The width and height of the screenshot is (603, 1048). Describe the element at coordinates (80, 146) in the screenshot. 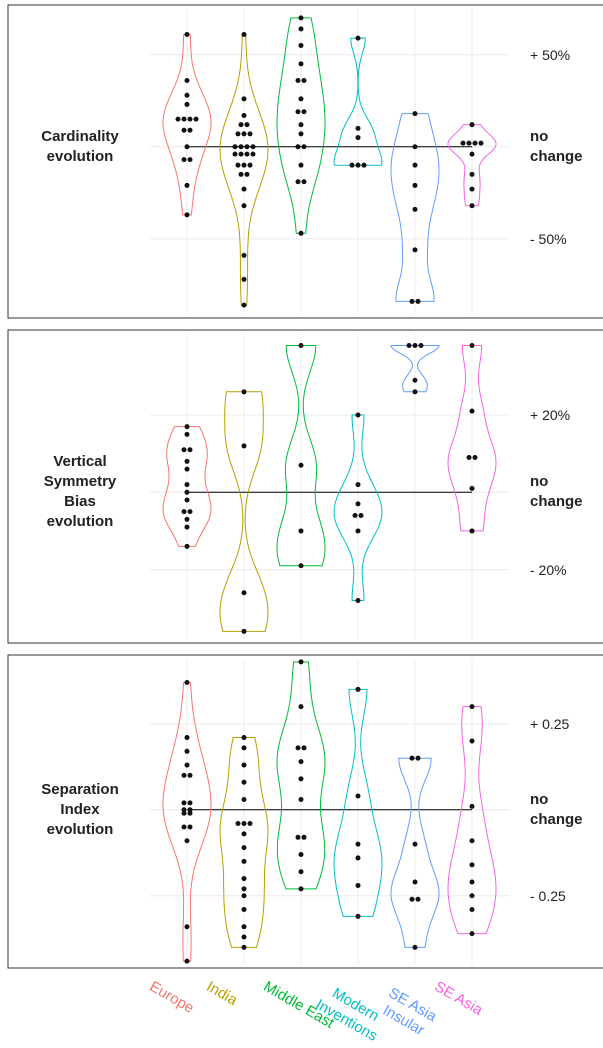

I see `panel-title: Cardinality evolution` at that location.